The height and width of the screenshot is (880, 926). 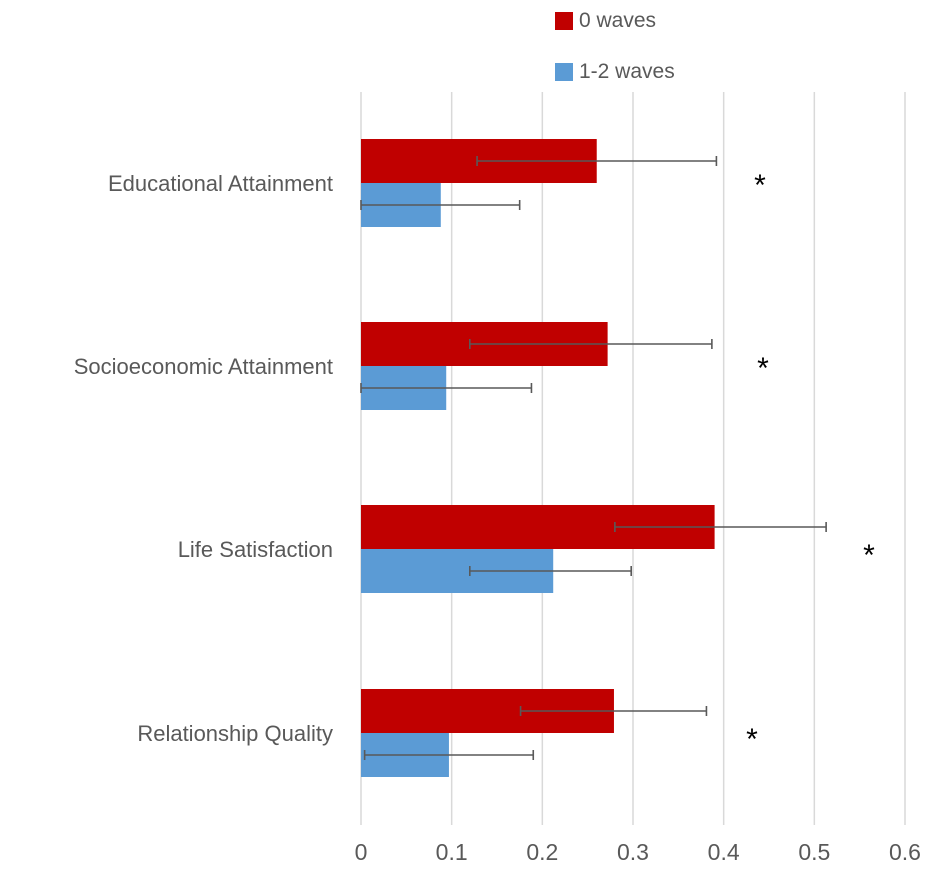 I want to click on legend-label-0-waves: 0 waves, so click(x=618, y=20).